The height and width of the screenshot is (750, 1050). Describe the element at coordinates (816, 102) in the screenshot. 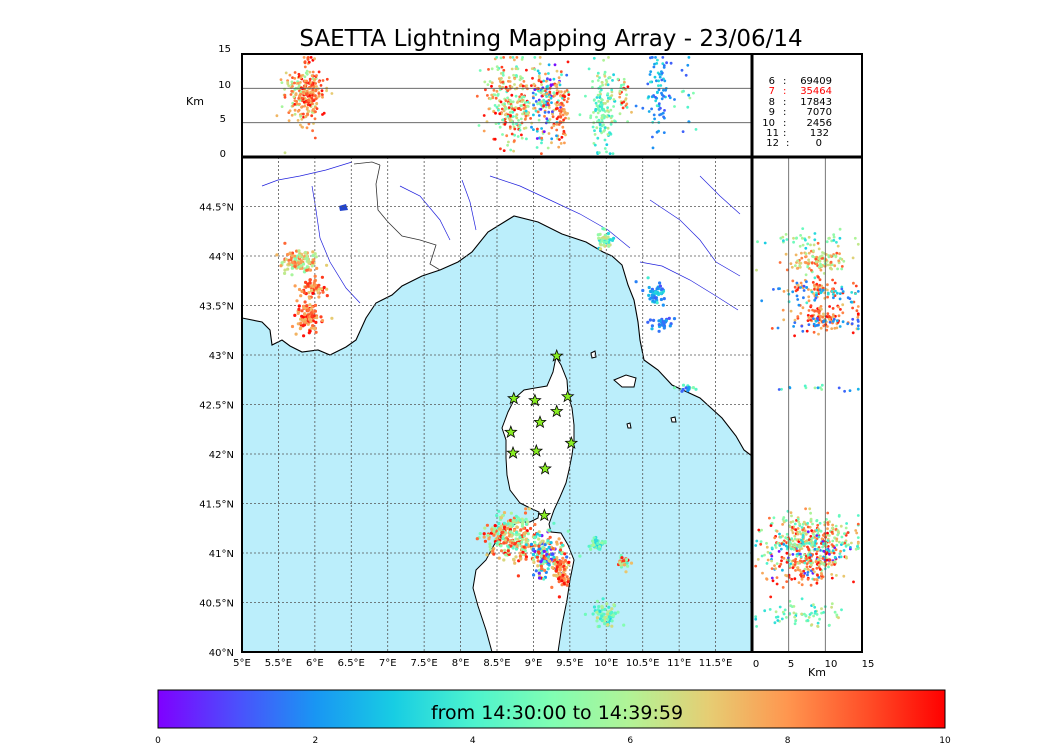

I see `station-count-value: 17843` at that location.